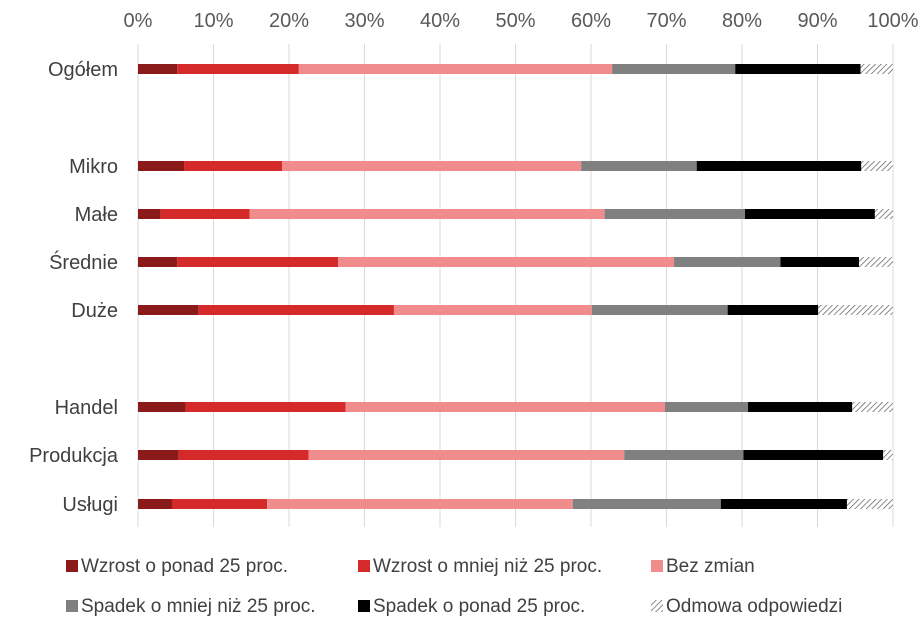  I want to click on category-label: Mikro, so click(93, 167).